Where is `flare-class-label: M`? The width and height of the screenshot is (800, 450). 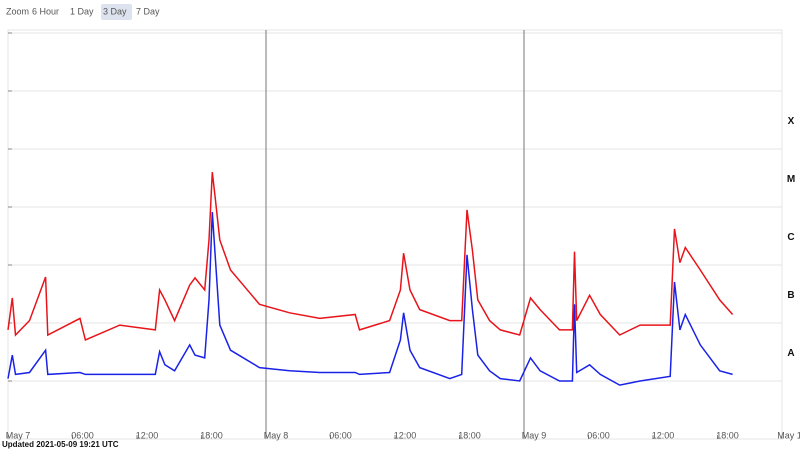 flare-class-label: M is located at coordinates (791, 179).